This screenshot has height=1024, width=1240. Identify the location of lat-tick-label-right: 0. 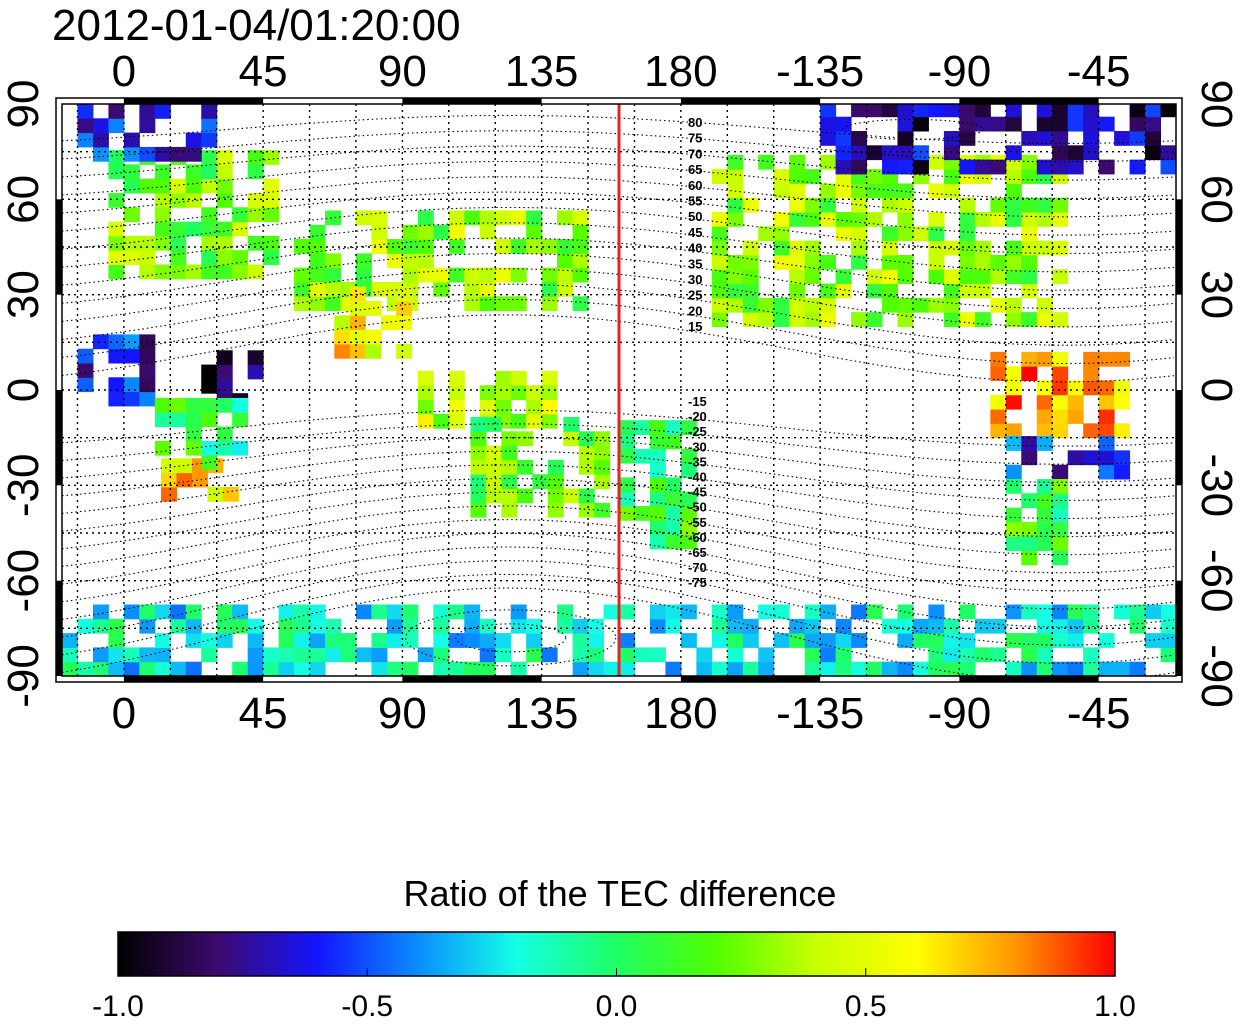
(1216, 390).